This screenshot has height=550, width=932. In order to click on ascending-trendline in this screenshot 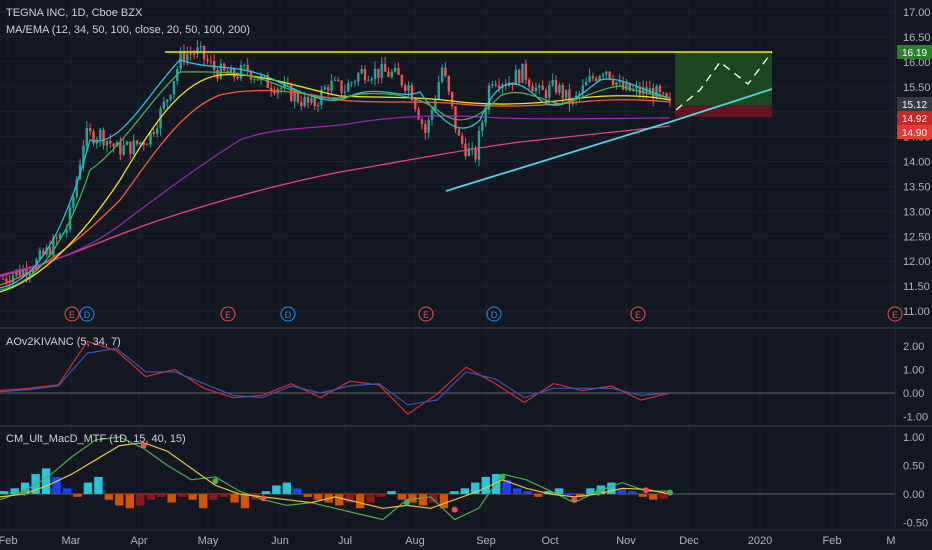, I will do `click(558, 156)`.